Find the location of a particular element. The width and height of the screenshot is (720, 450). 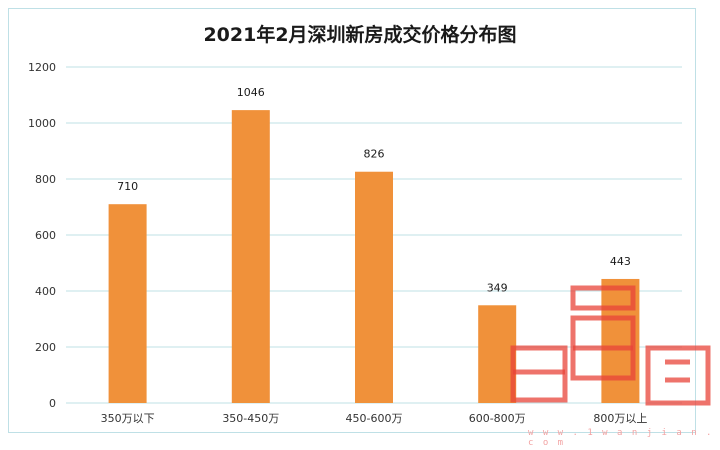

y-tick-label: 0 is located at coordinates (52, 403).